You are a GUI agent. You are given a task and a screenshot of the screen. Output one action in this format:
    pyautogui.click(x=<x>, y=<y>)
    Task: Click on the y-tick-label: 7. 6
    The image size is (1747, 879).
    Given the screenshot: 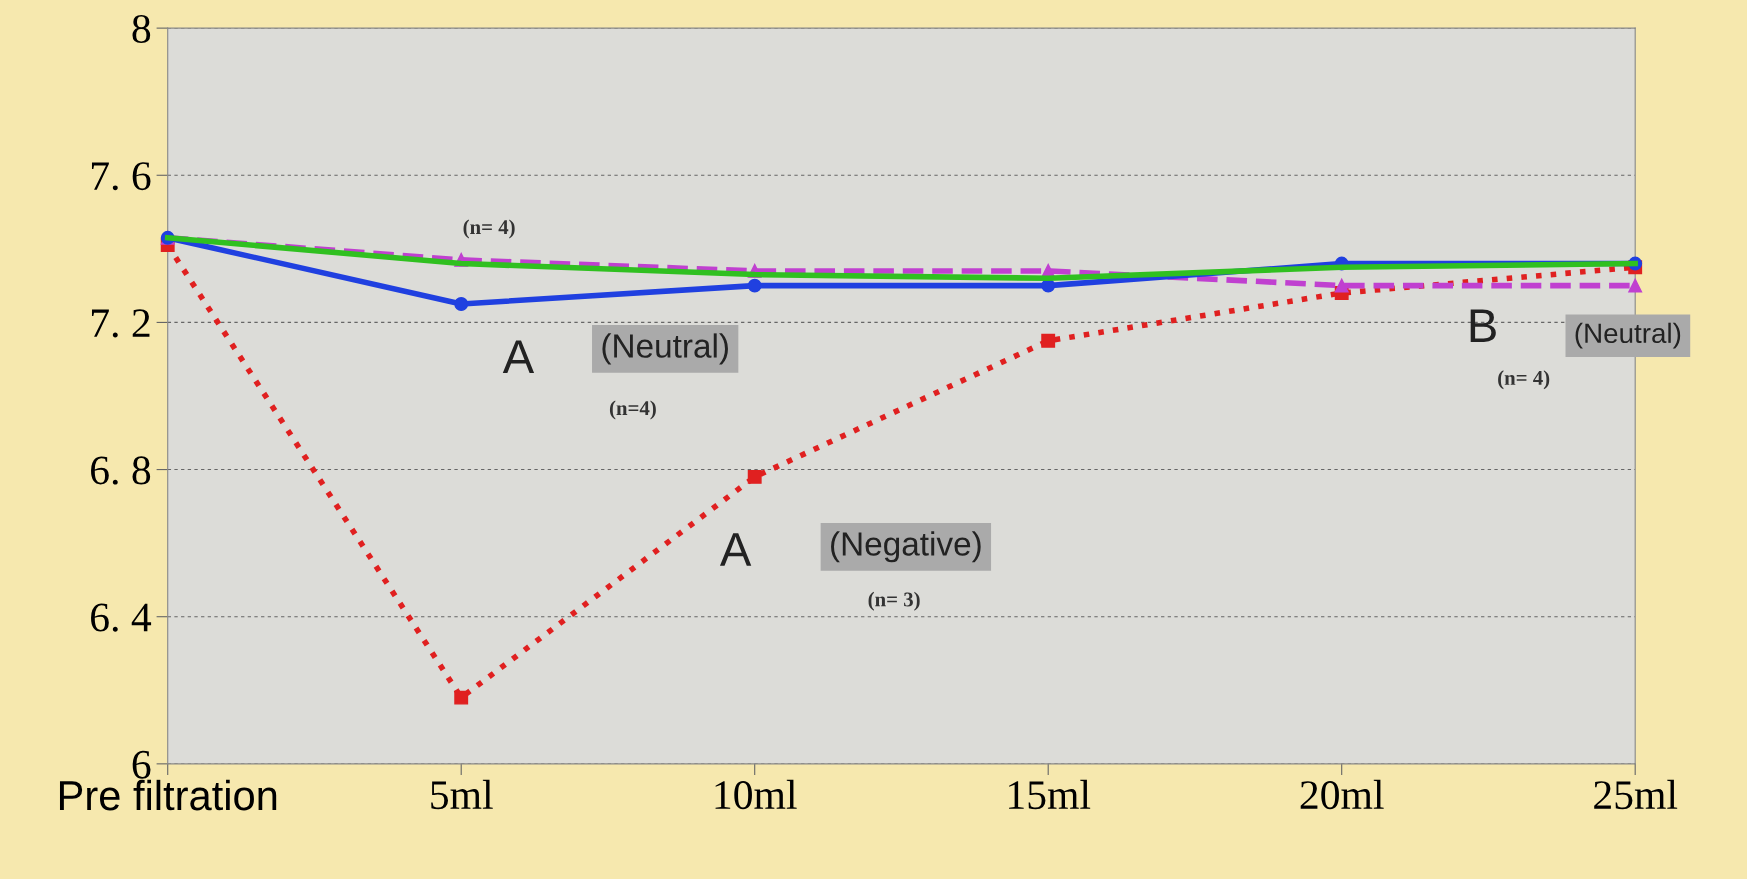 What is the action you would take?
    pyautogui.click(x=121, y=176)
    